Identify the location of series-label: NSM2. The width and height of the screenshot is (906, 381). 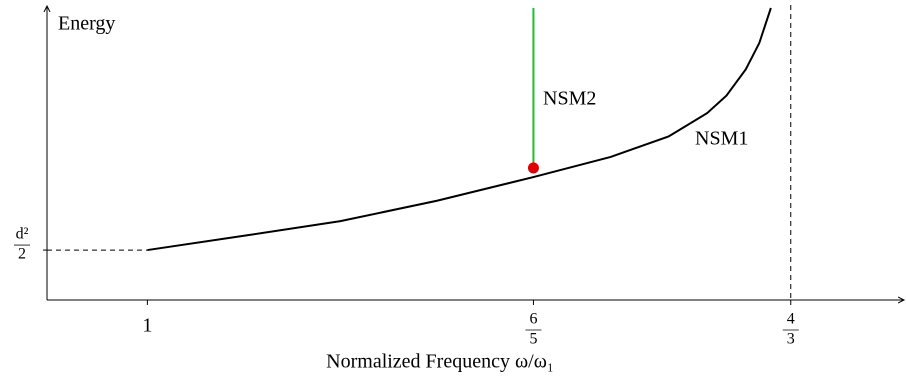
(569, 99).